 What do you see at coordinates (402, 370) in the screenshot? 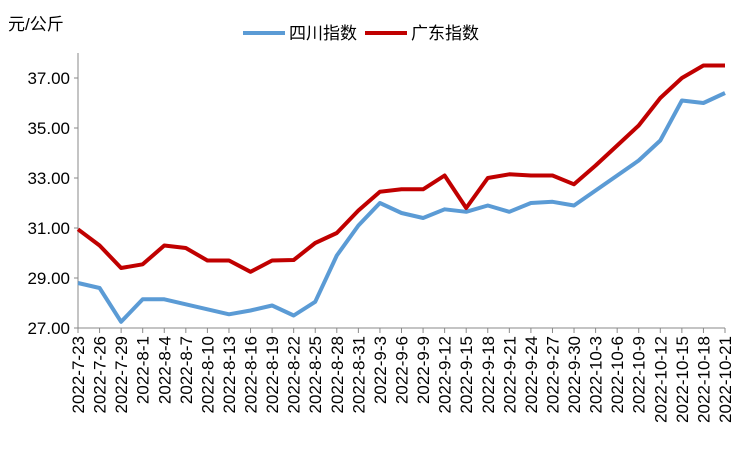
I see `x-tick-label: 2022-9-6` at bounding box center [402, 370].